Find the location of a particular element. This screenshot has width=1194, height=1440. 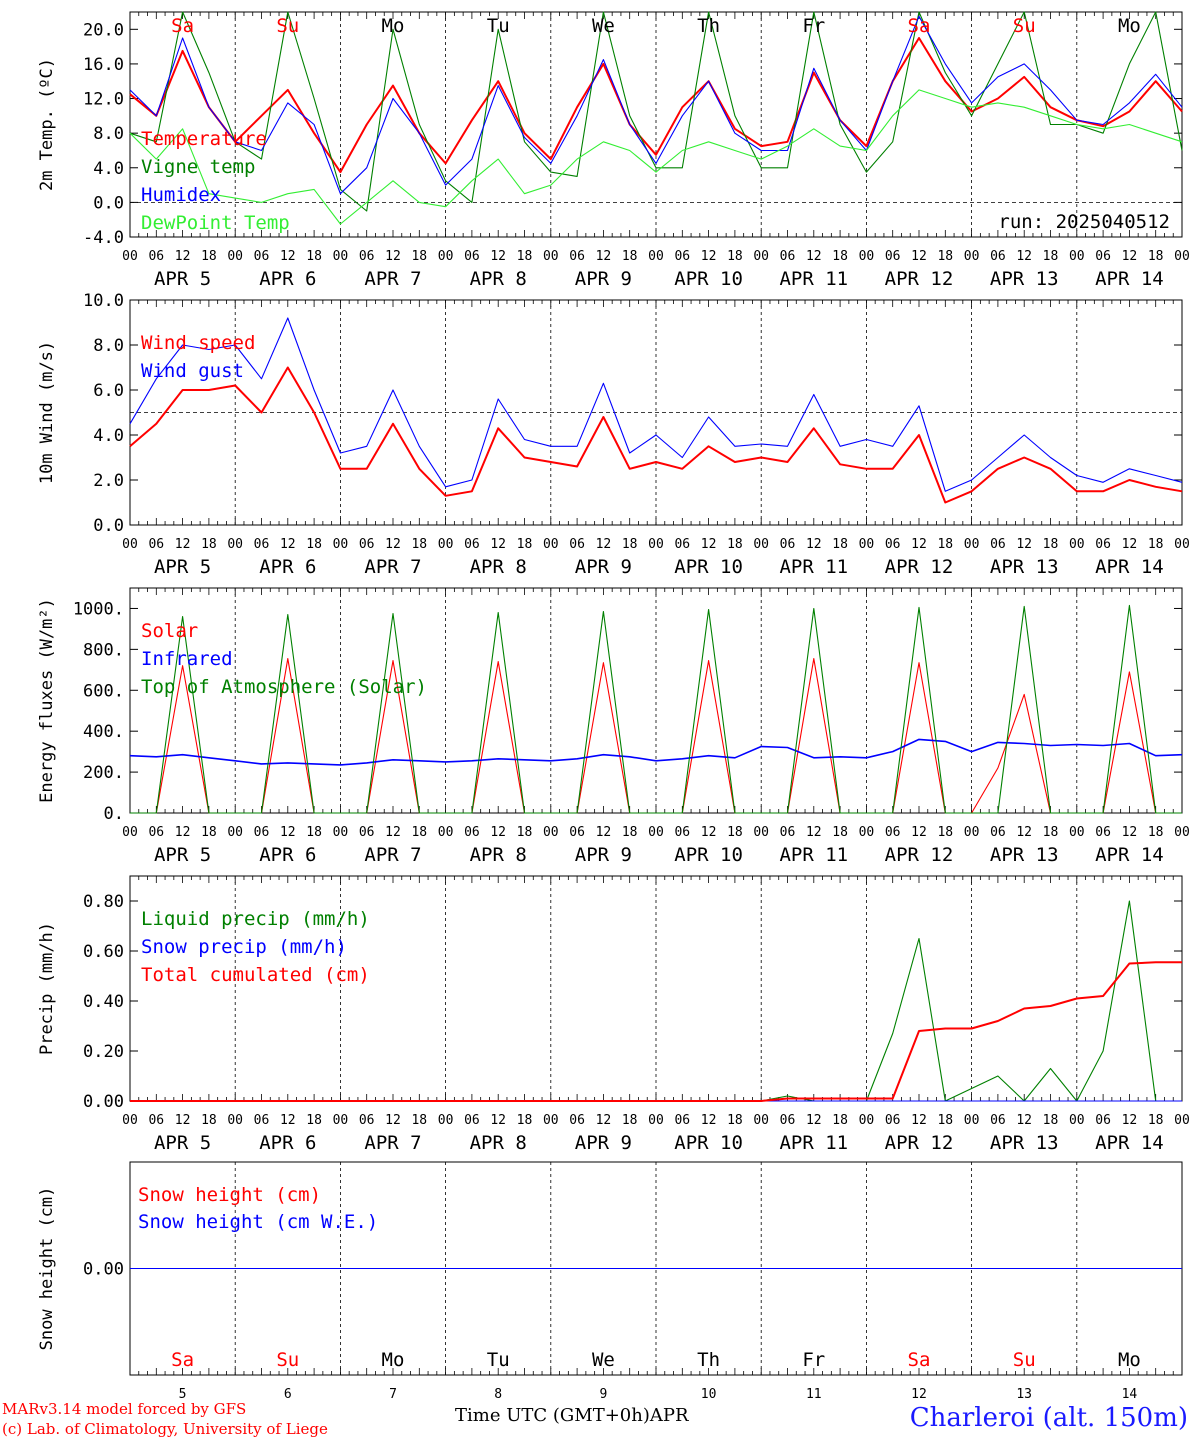

day-name-top: Th is located at coordinates (708, 26).